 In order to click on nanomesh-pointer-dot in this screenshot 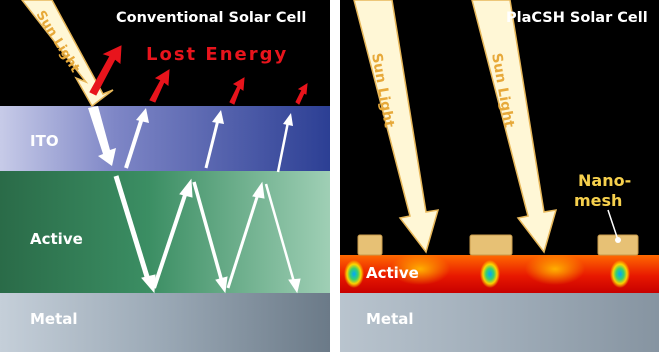, I will do `click(618, 240)`.